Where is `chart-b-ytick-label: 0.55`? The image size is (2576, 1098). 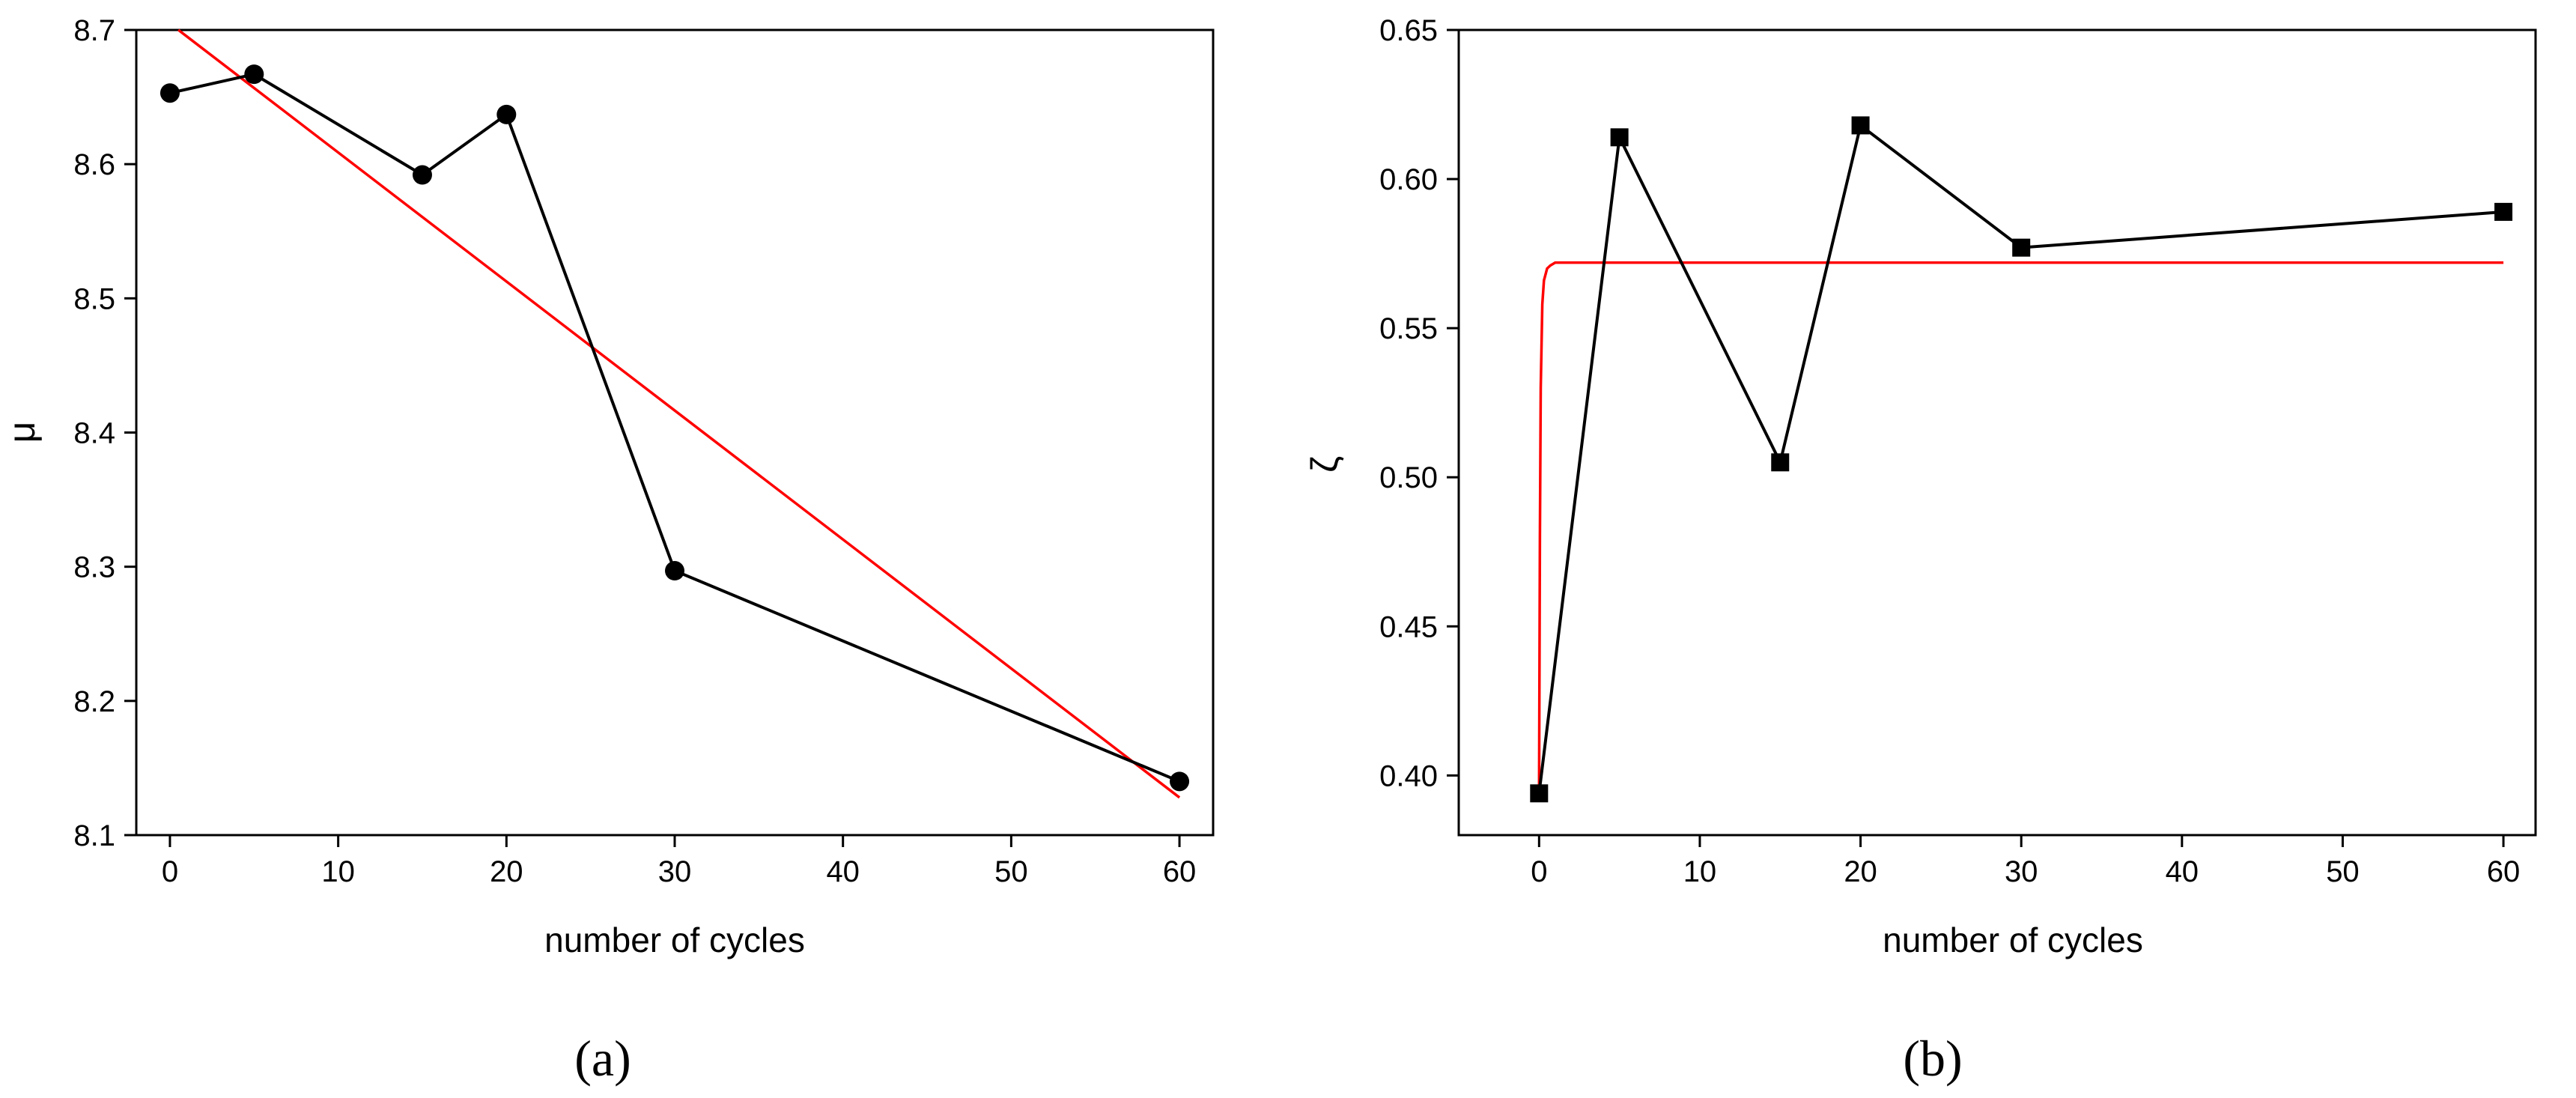
chart-b-ytick-label: 0.55 is located at coordinates (1408, 329).